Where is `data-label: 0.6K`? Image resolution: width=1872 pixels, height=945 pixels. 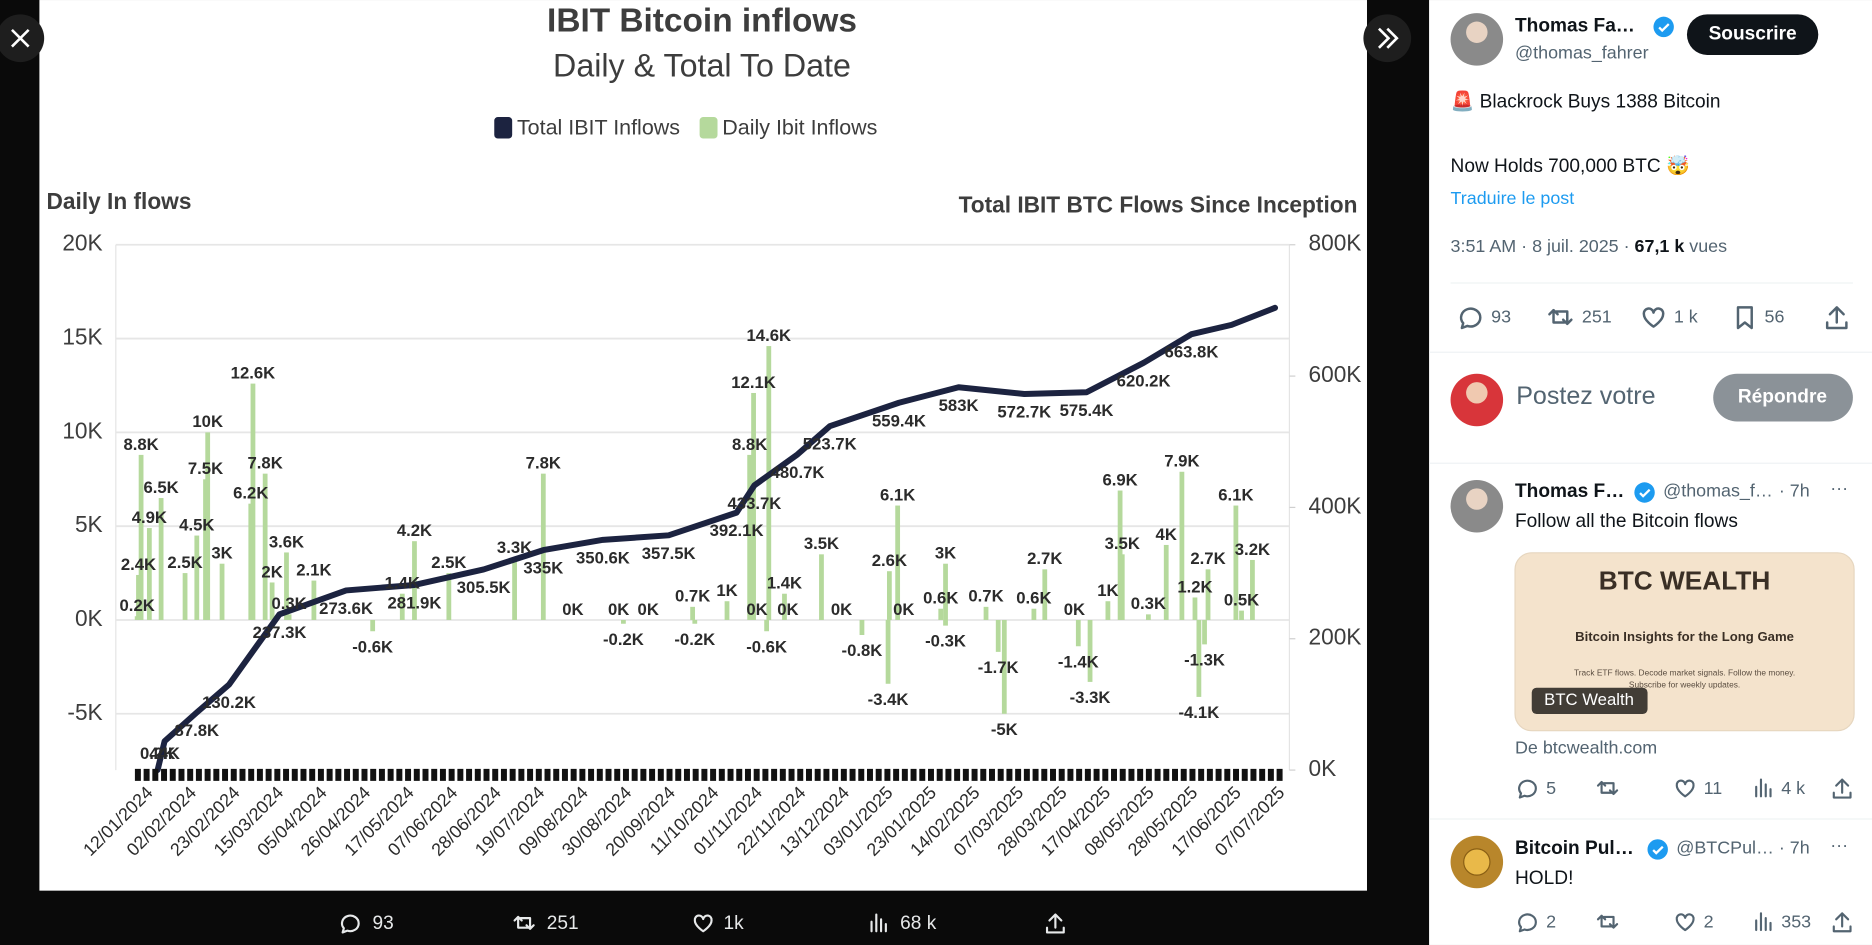
data-label: 0.6K is located at coordinates (940, 598).